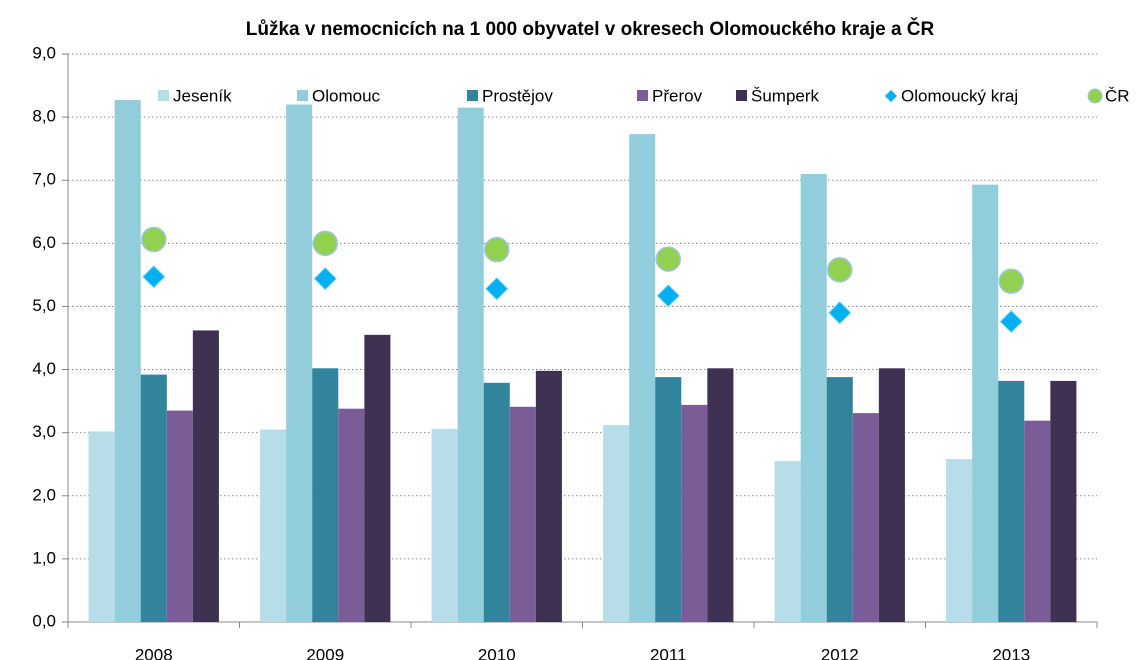  What do you see at coordinates (346, 95) in the screenshot?
I see `legend-label: Olomouc` at bounding box center [346, 95].